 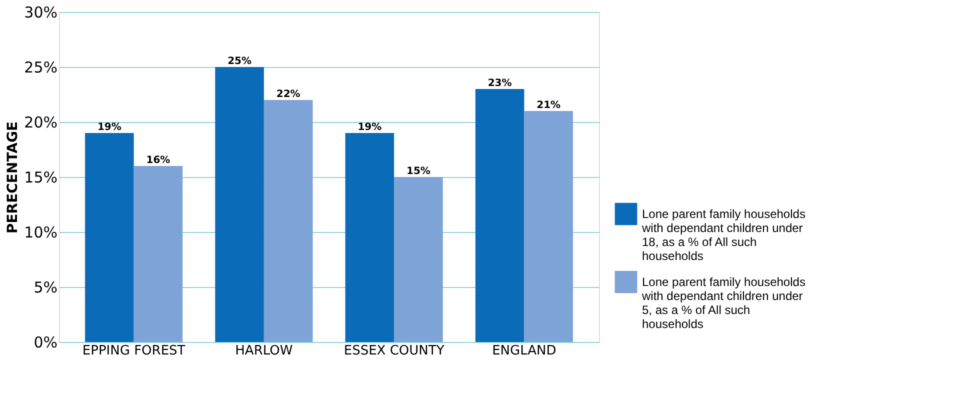 I want to click on y-tick-label: 15%, so click(x=41, y=177).